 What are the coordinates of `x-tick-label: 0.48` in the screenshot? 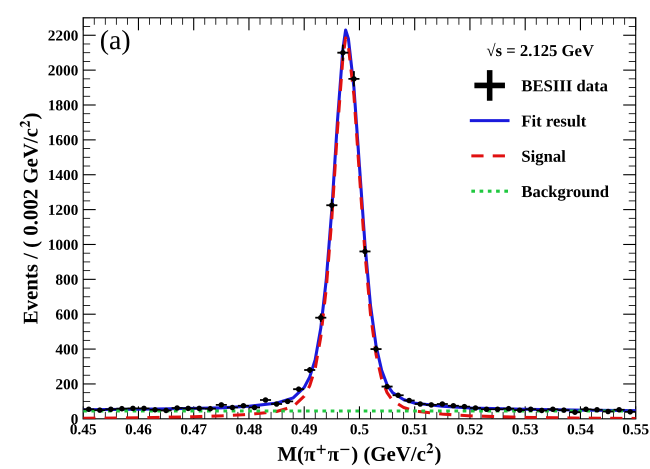 It's located at (249, 429).